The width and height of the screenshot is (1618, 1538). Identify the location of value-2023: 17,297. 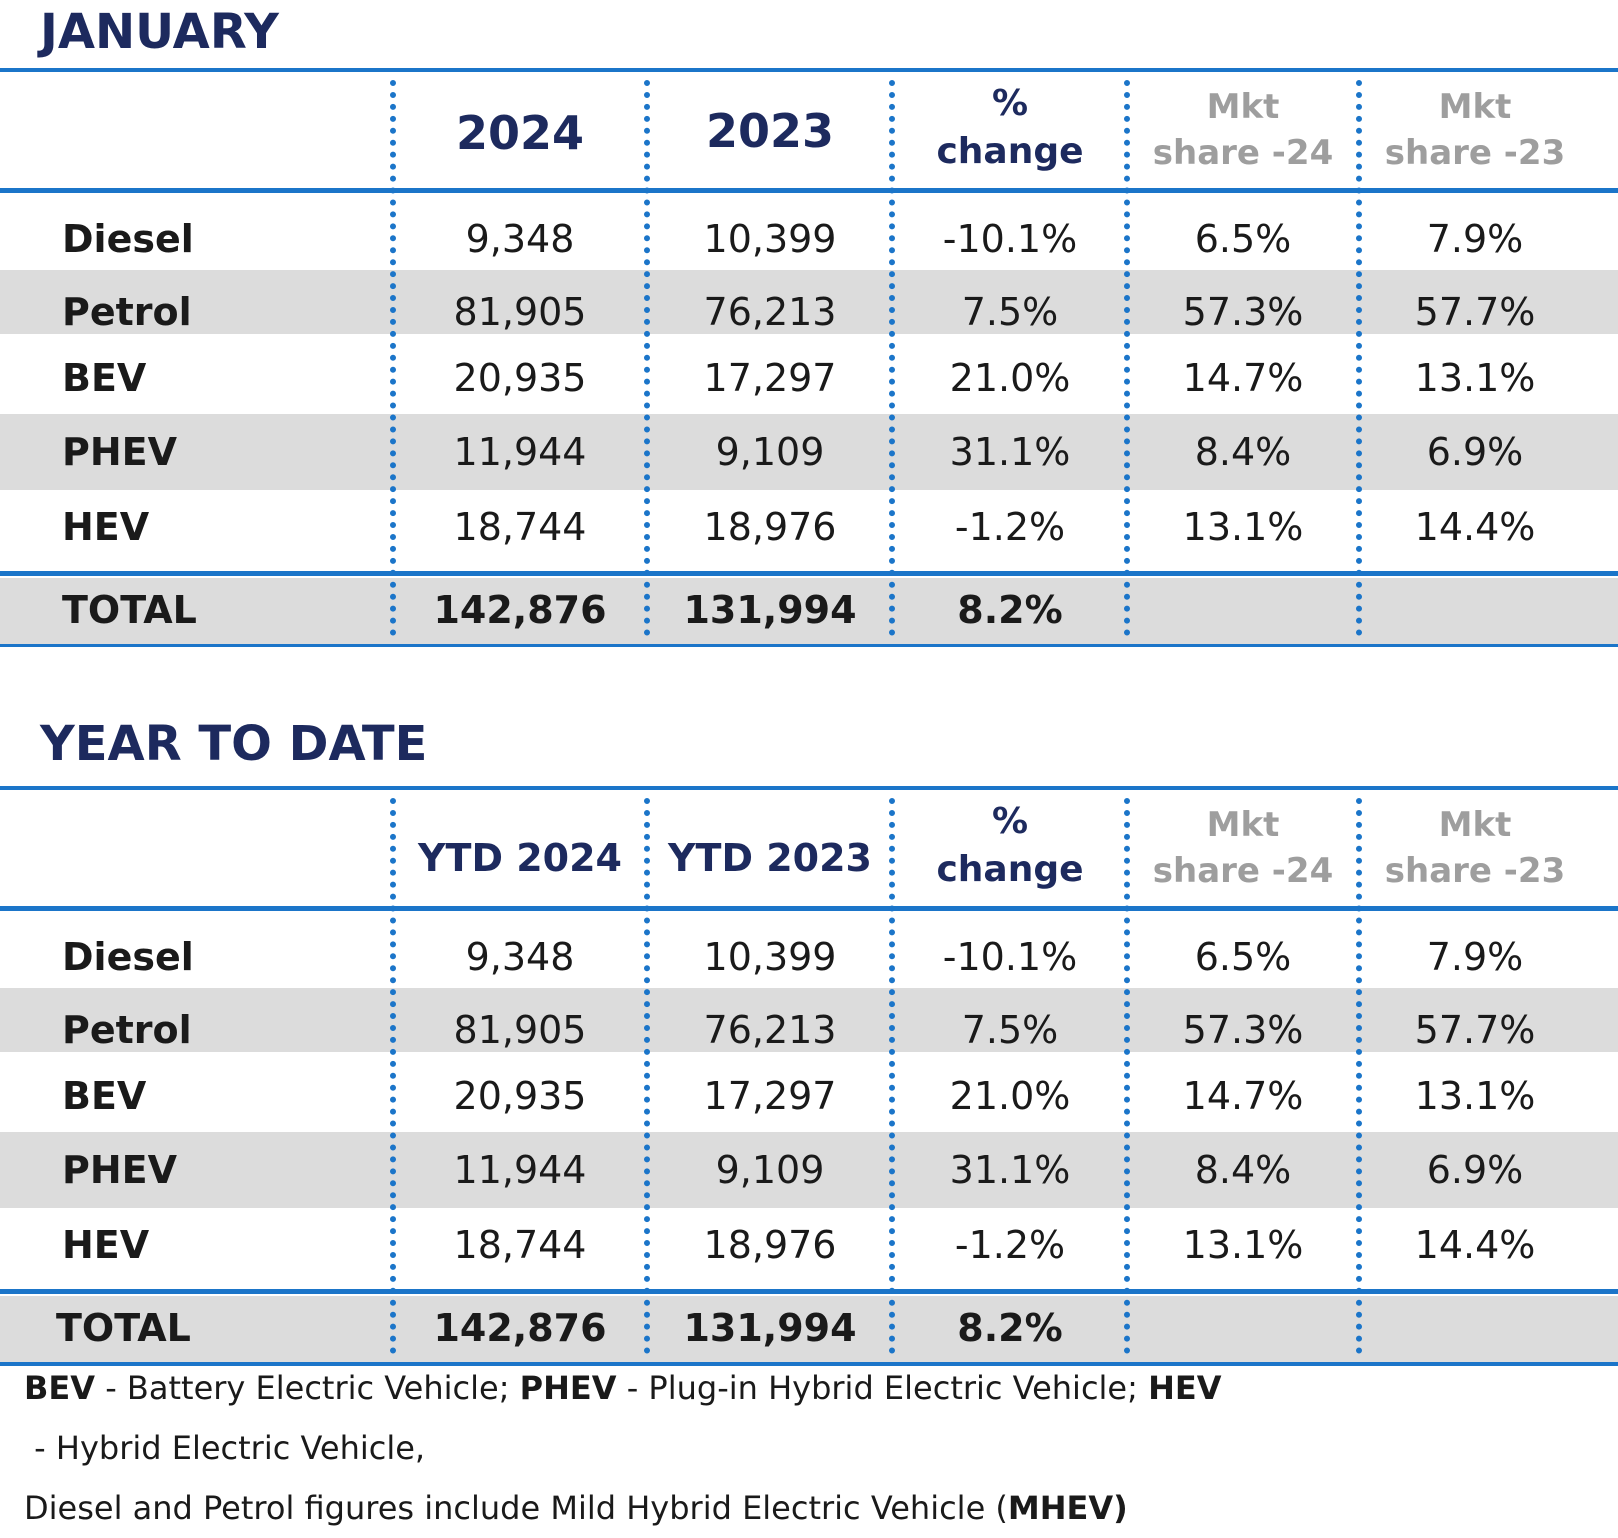
(770, 378).